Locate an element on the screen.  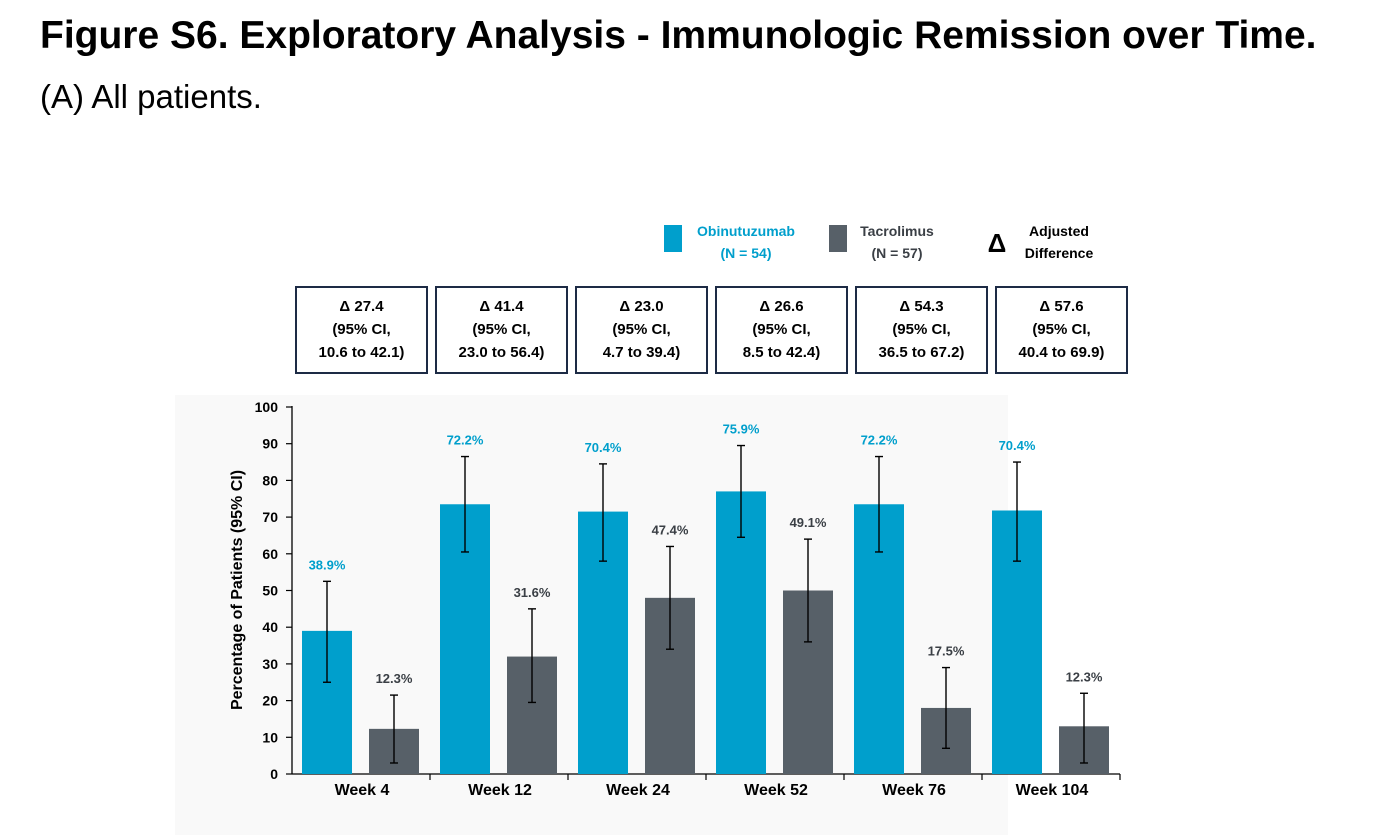
difference-value: Δ 26.6 is located at coordinates (781, 306).